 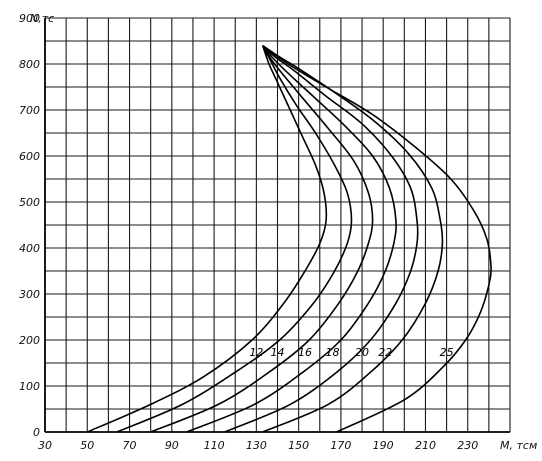 I want to click on y-tick-label: 900, so click(x=29, y=18).